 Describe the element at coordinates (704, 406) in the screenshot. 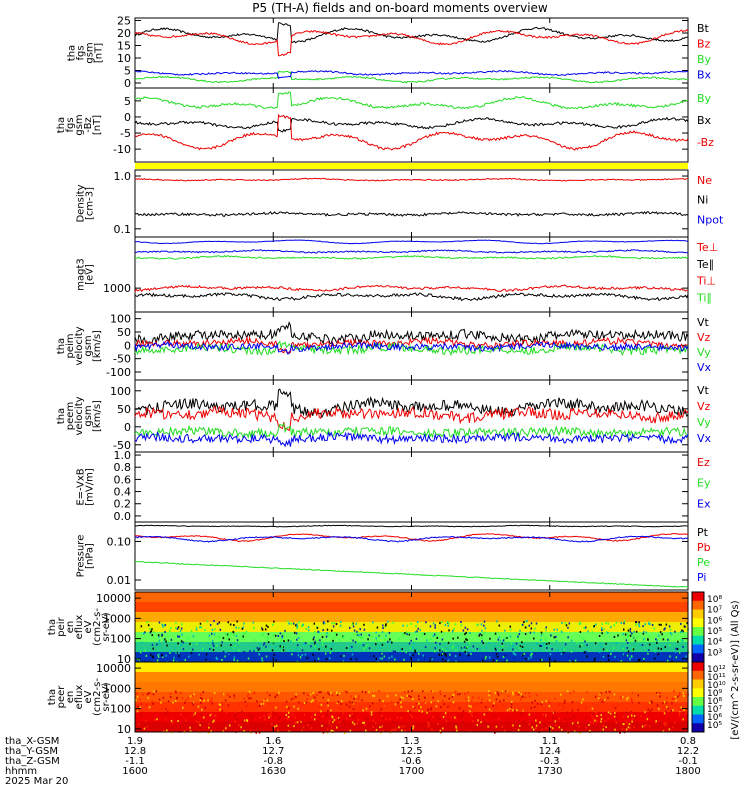

I see `legend-entry: Vz` at that location.